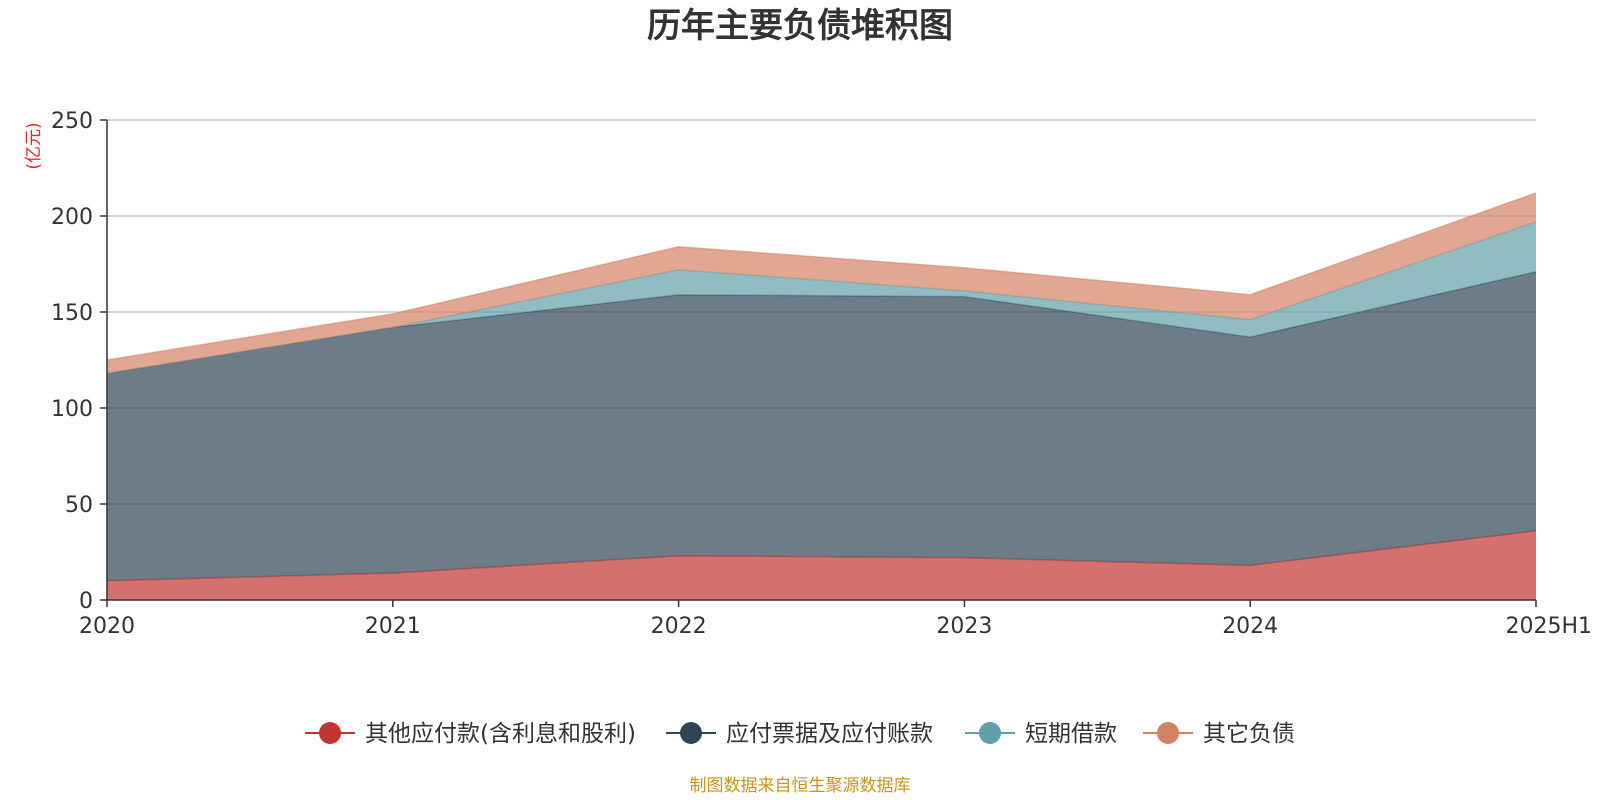  What do you see at coordinates (1548, 626) in the screenshot?
I see `x-tick-label: 2025H1` at bounding box center [1548, 626].